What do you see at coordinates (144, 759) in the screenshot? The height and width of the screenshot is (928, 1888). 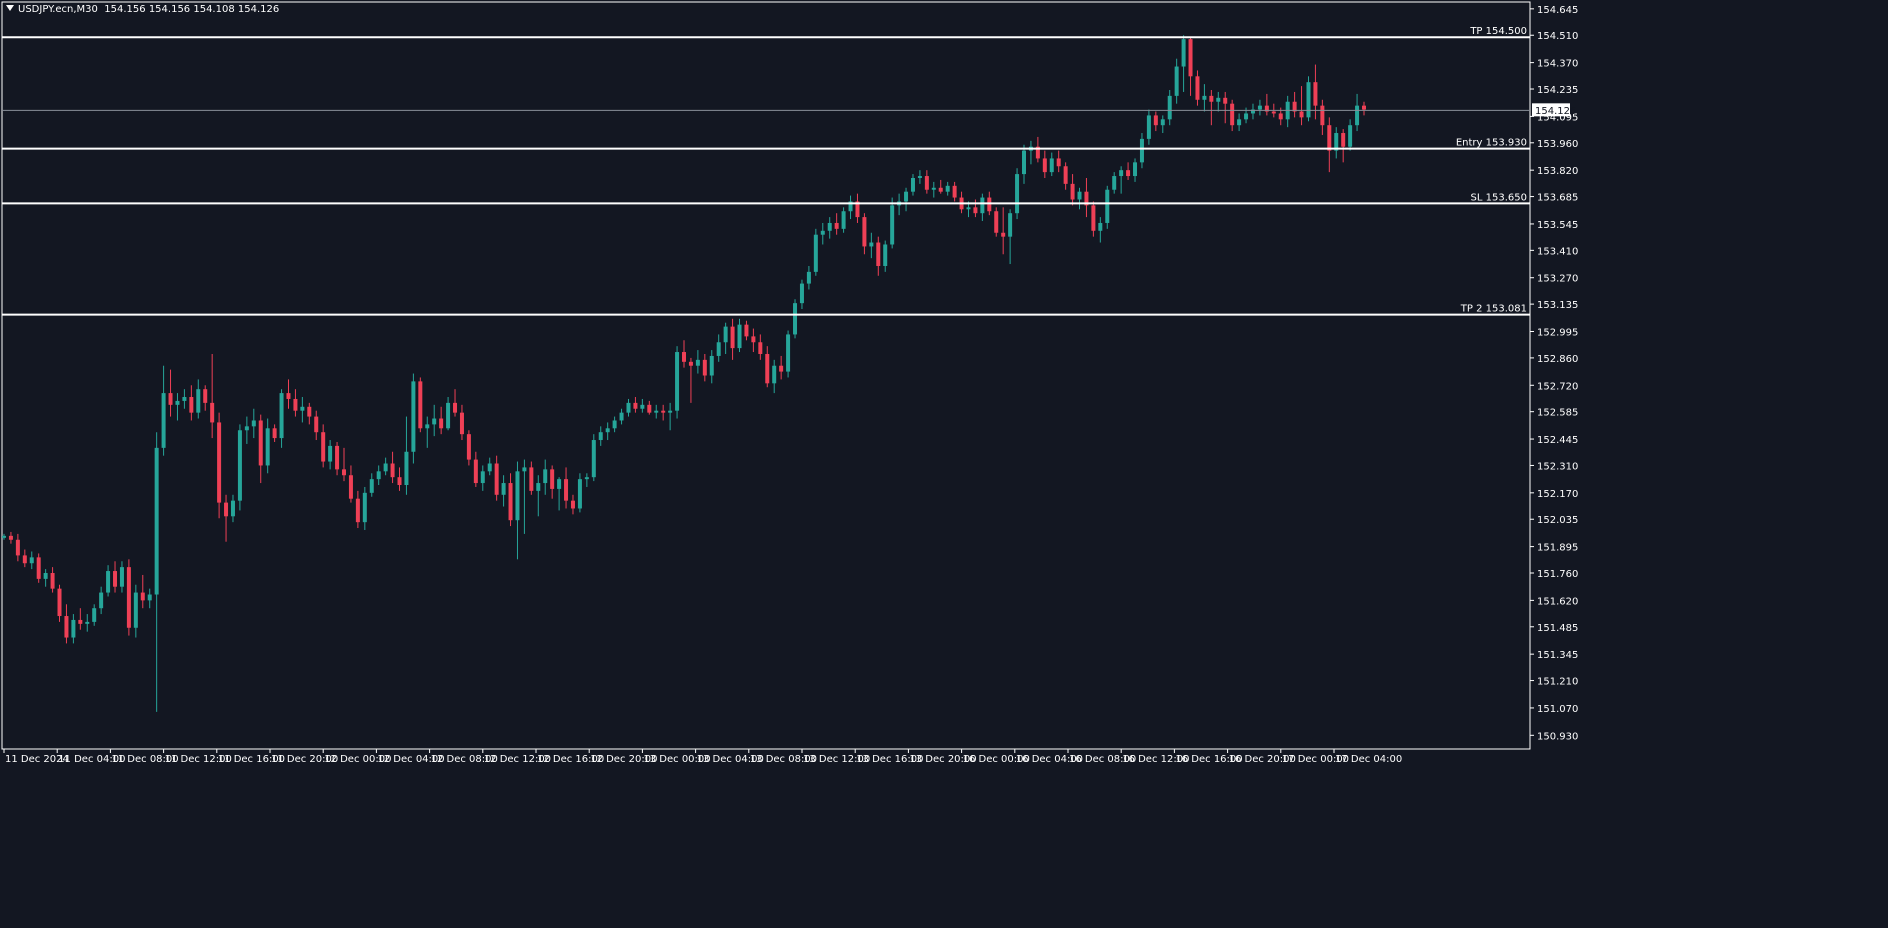 I see `x-tick-label: 11 Dec 08:00` at bounding box center [144, 759].